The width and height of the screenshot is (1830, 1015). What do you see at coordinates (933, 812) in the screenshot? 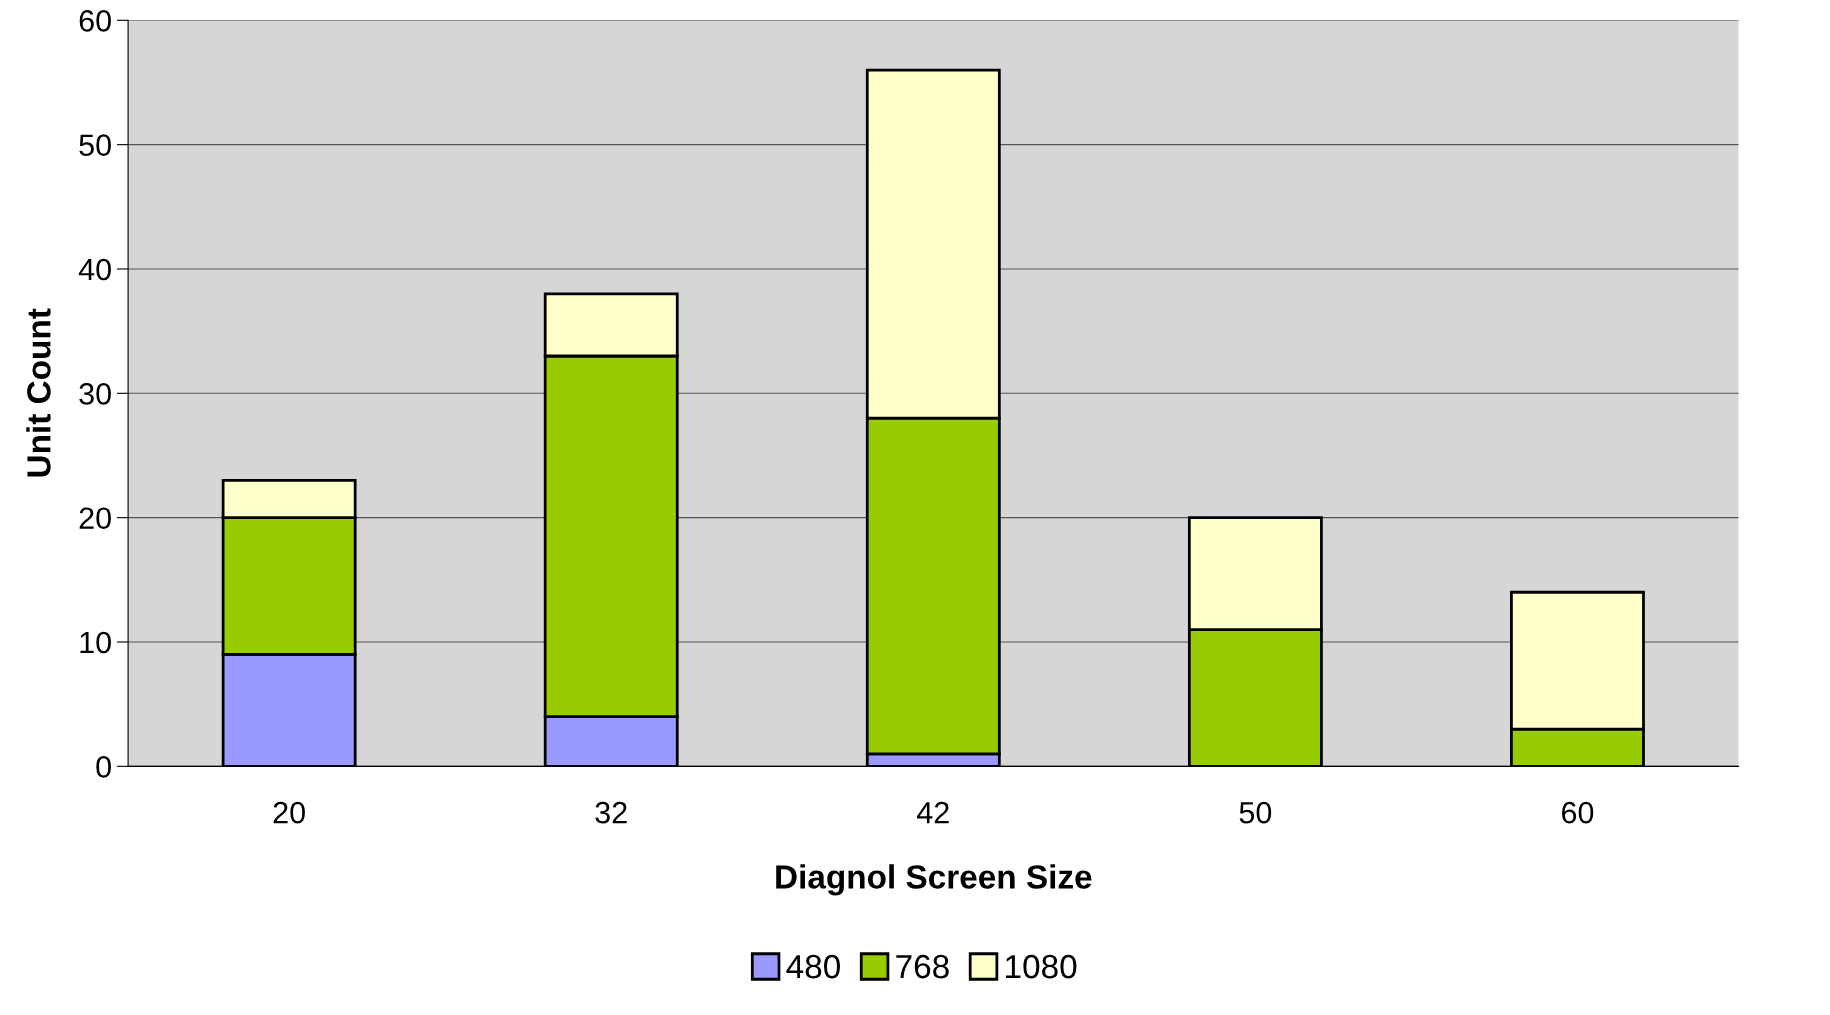
I see `x-tick-label: 42` at bounding box center [933, 812].